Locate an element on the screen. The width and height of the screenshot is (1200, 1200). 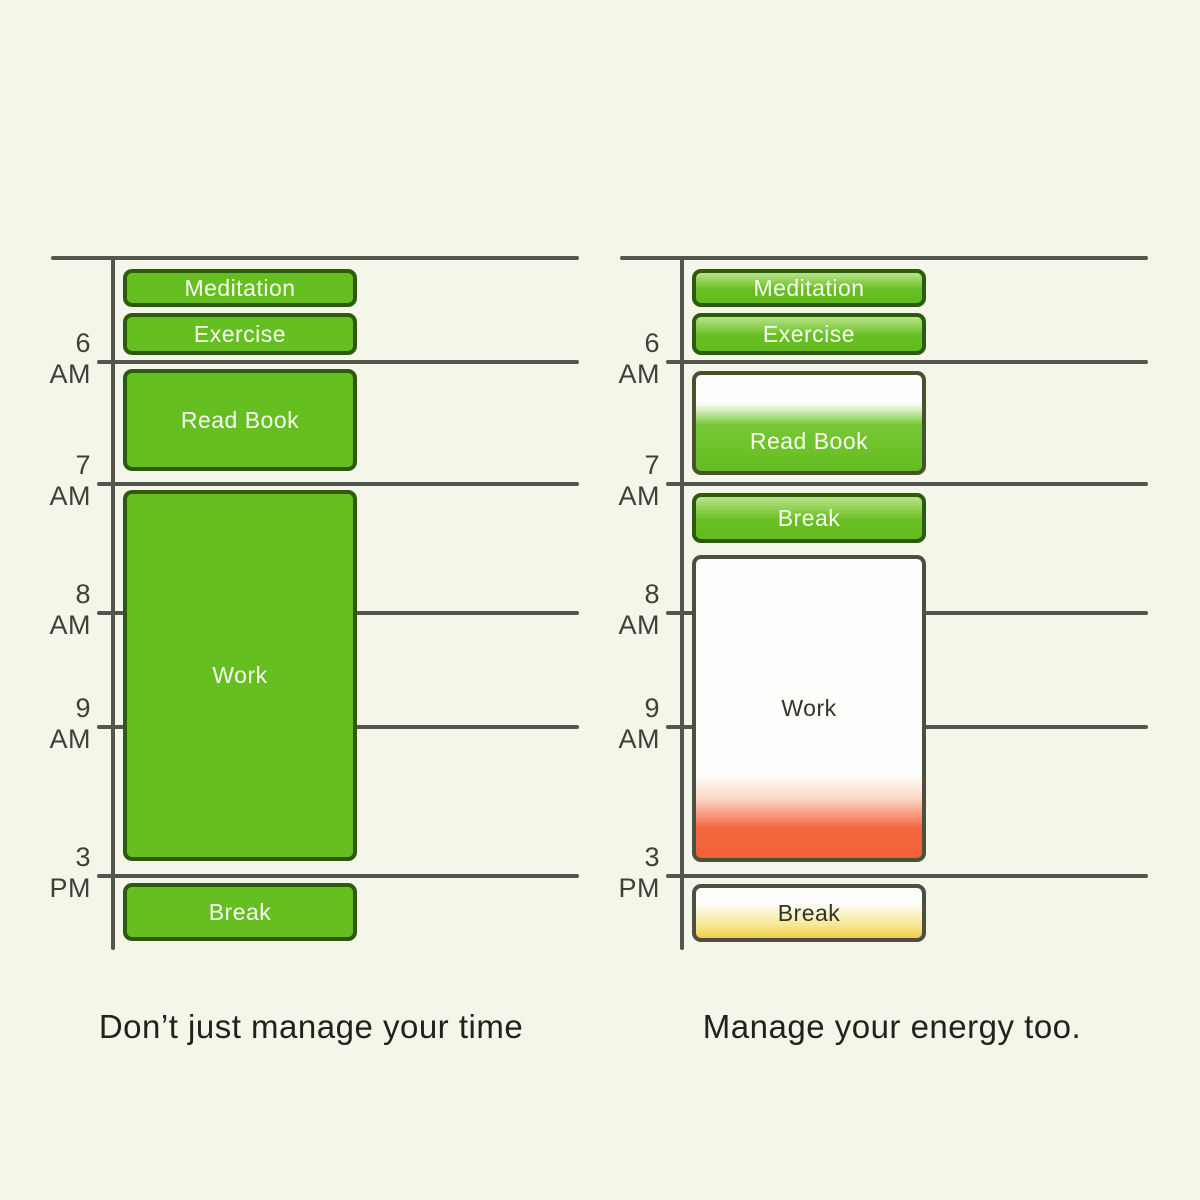
right-timeline-top-line is located at coordinates (884, 258).